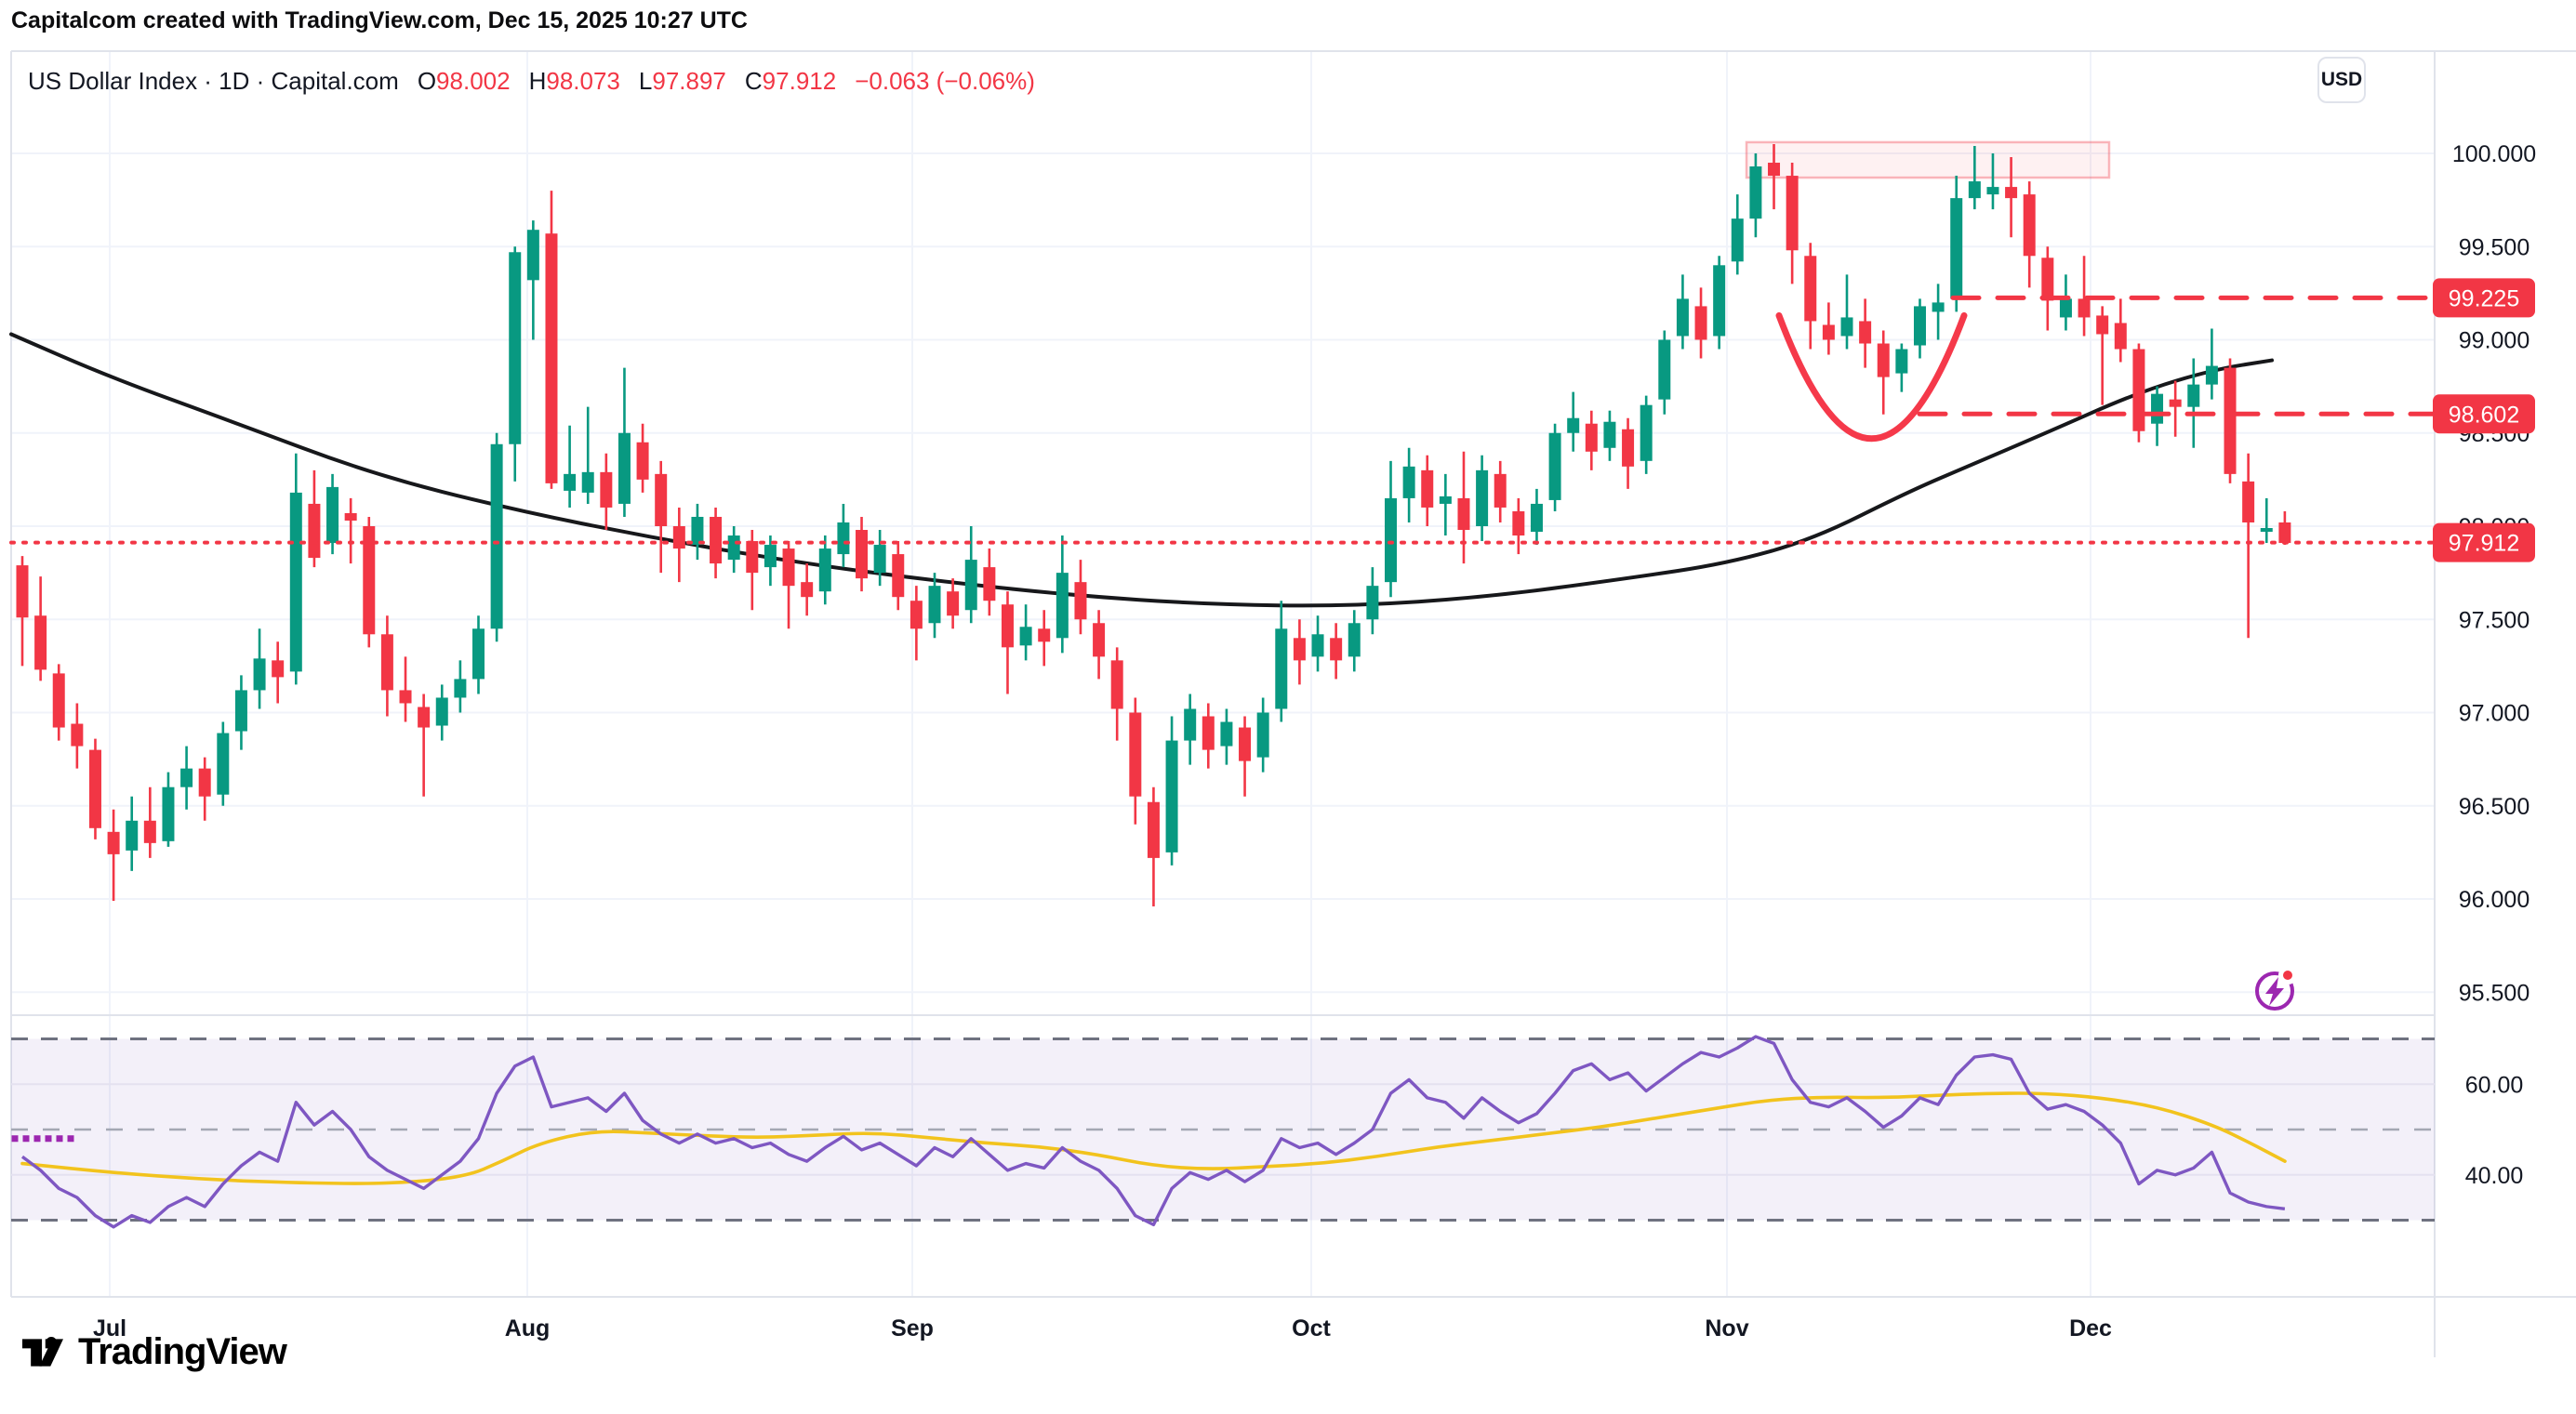  What do you see at coordinates (1871, 377) in the screenshot?
I see `cup-pattern-drawing` at bounding box center [1871, 377].